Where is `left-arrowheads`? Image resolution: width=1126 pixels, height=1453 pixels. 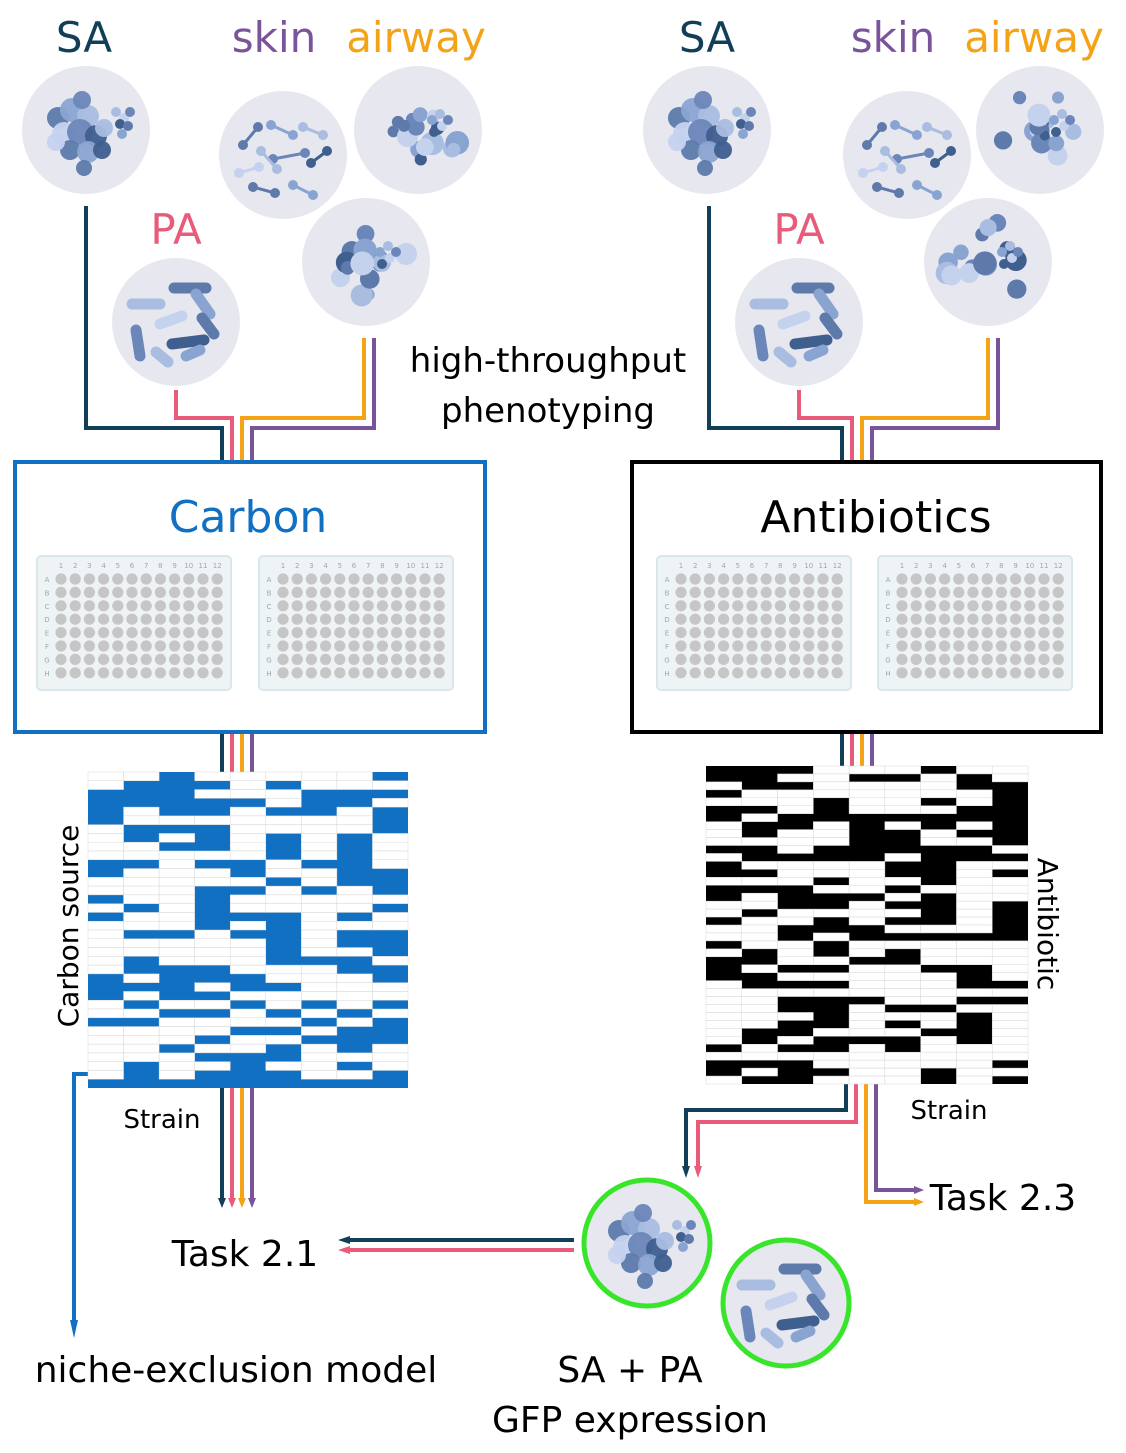 left-arrowheads is located at coordinates (163, 1268).